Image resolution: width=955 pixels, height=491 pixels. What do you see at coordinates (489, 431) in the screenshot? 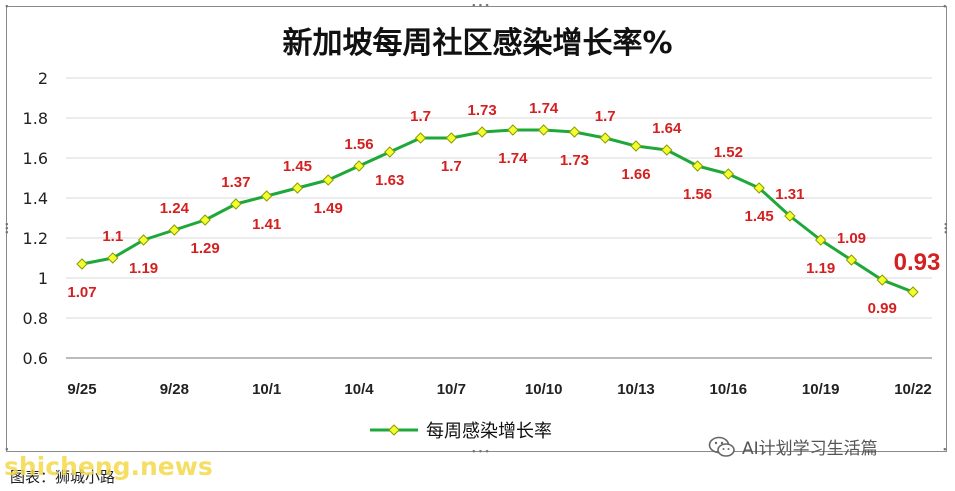
I see `legend-label: 每周感染增长率` at bounding box center [489, 431].